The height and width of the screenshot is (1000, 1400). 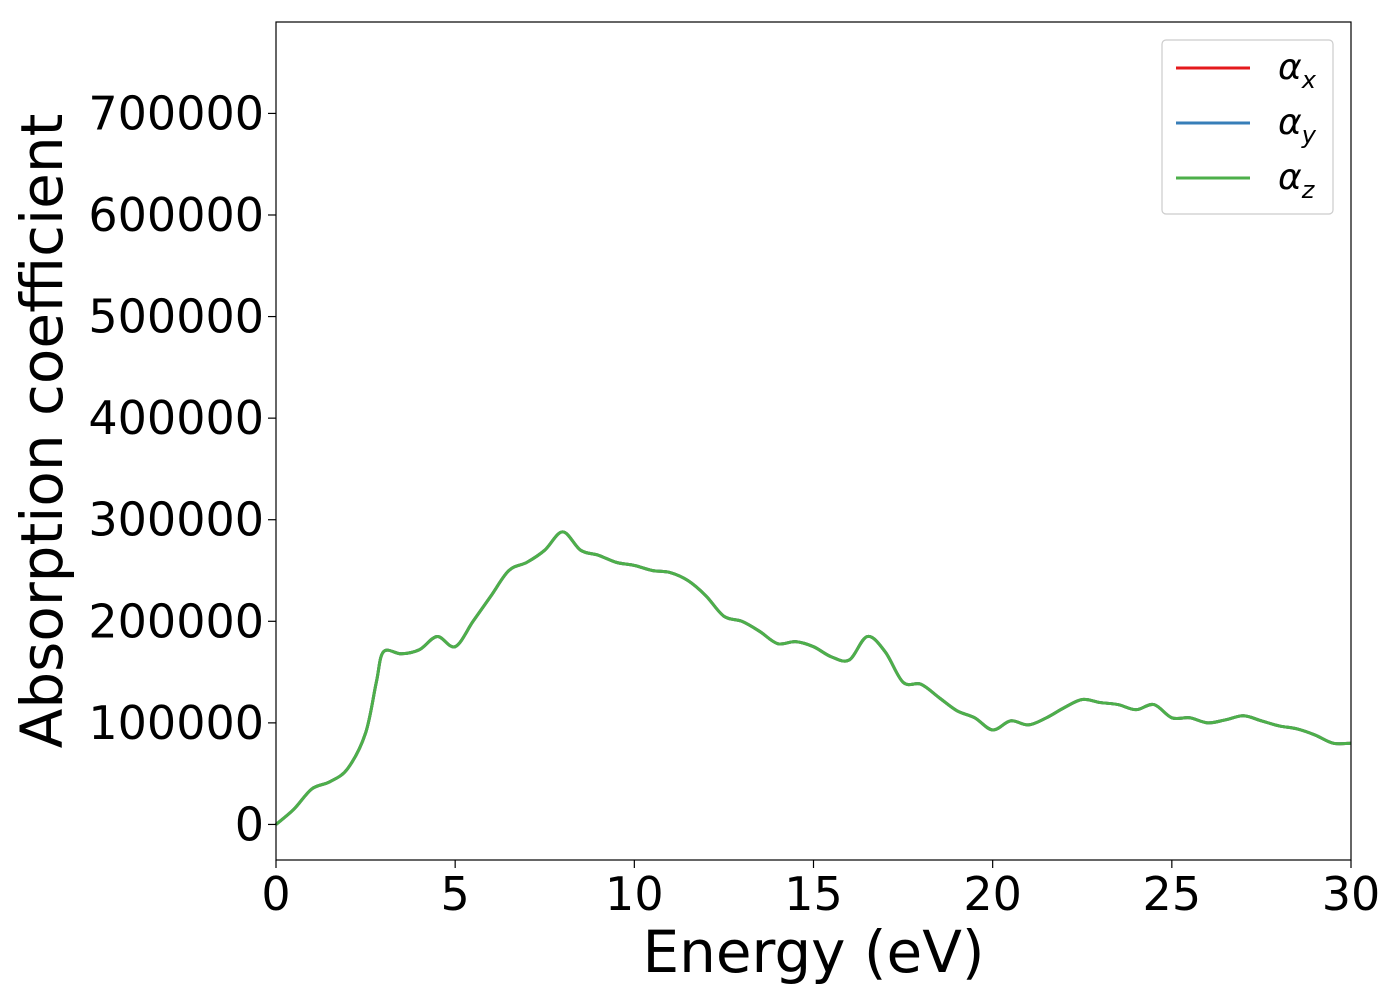 I want to click on x-tick-label: 0, so click(x=275, y=894).